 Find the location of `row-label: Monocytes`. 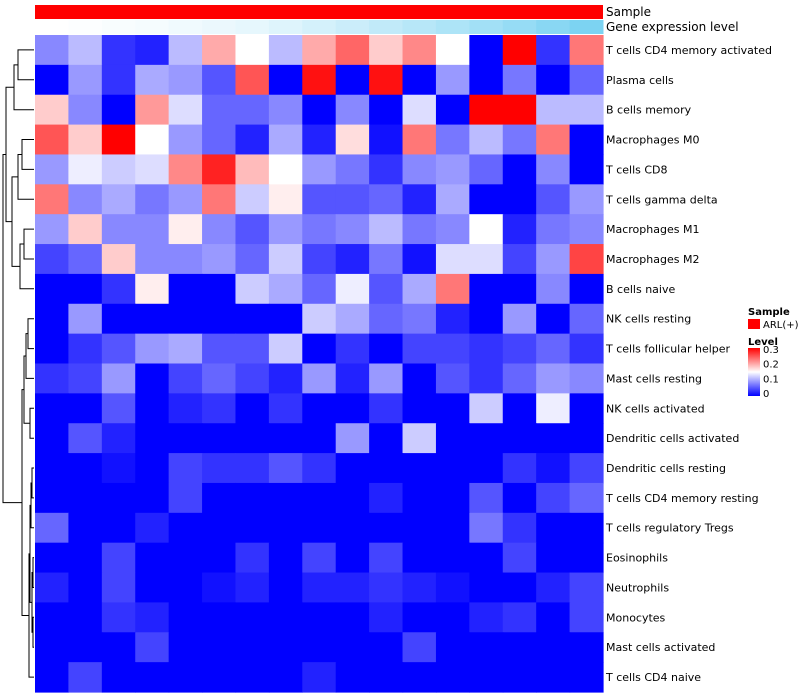

row-label: Monocytes is located at coordinates (636, 617).